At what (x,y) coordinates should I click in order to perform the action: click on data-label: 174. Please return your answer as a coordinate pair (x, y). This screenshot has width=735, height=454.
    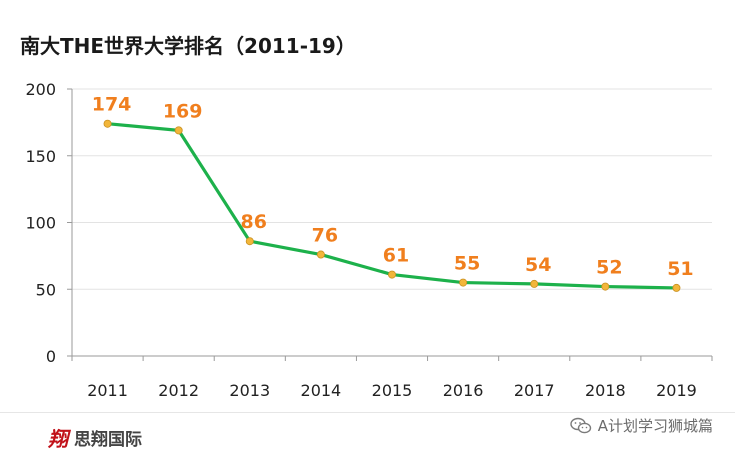
    Looking at the image, I should click on (112, 105).